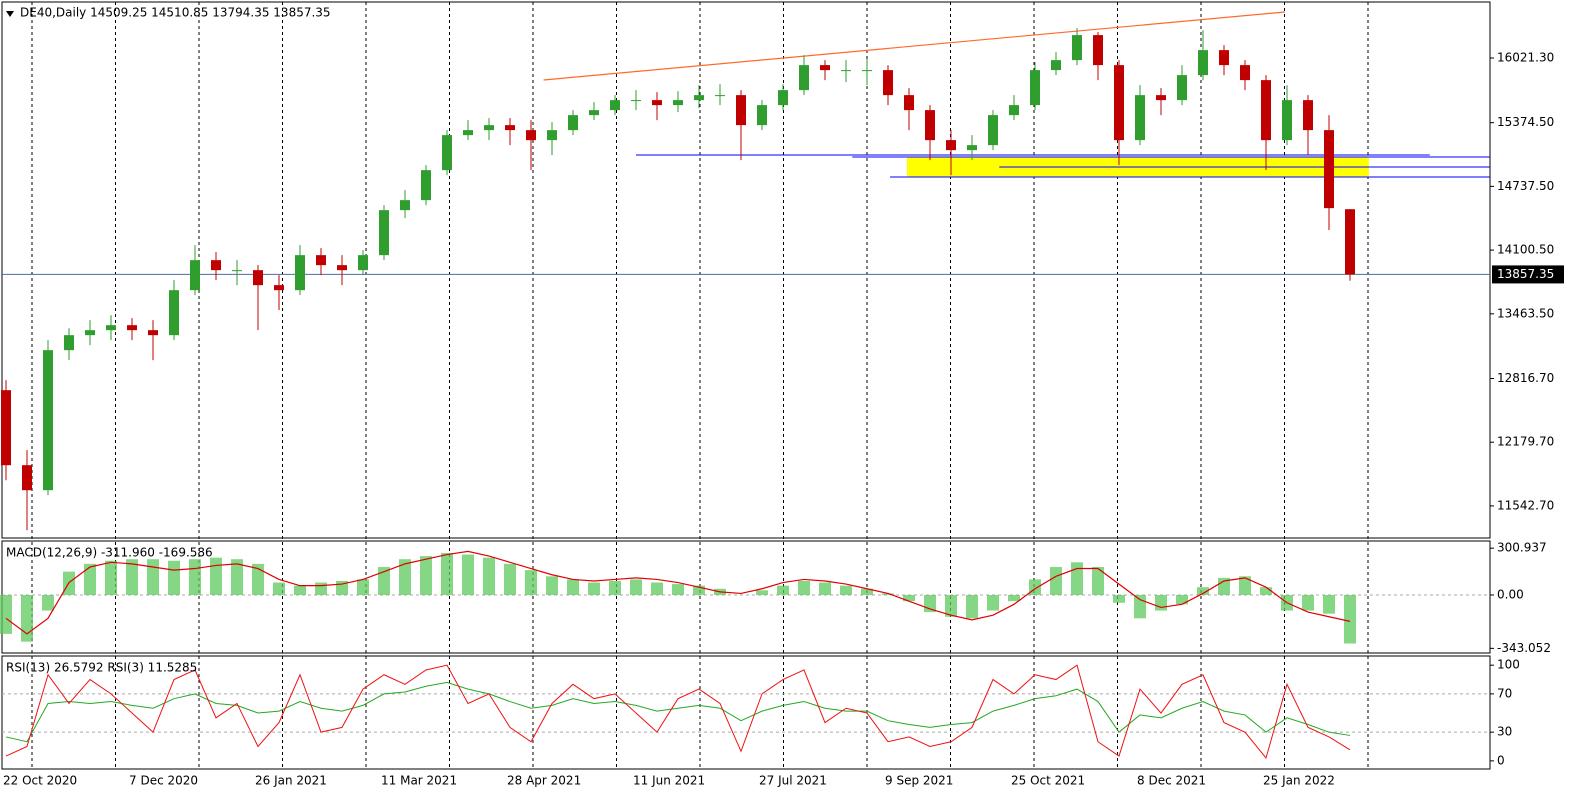  What do you see at coordinates (109, 553) in the screenshot?
I see `macd-title: MACD(12,26,9) -311.960 -169.586` at bounding box center [109, 553].